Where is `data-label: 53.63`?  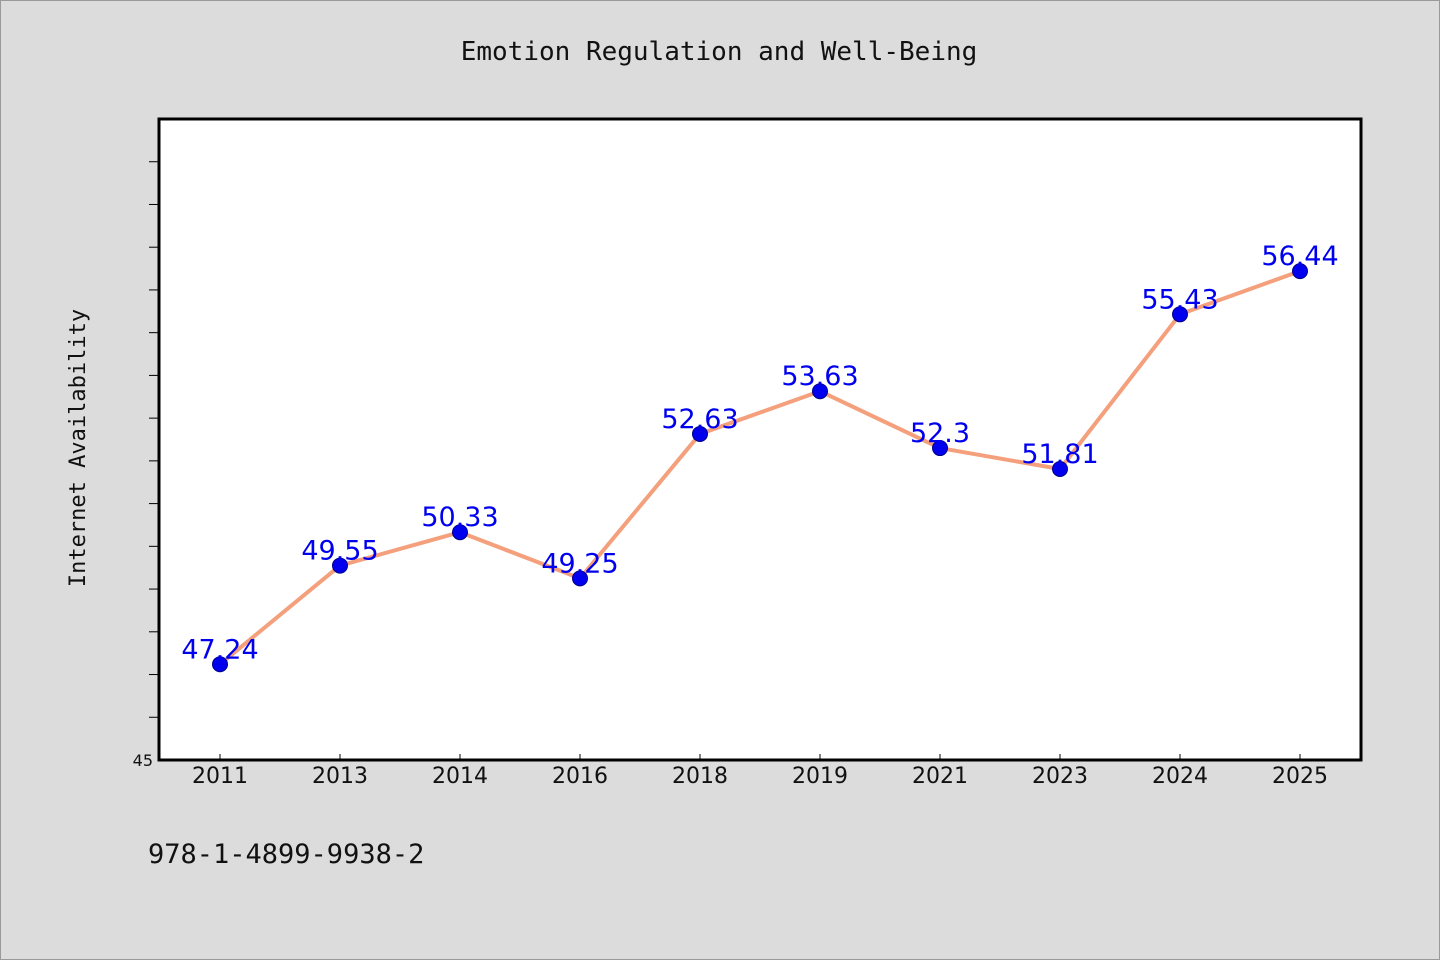 data-label: 53.63 is located at coordinates (819, 376).